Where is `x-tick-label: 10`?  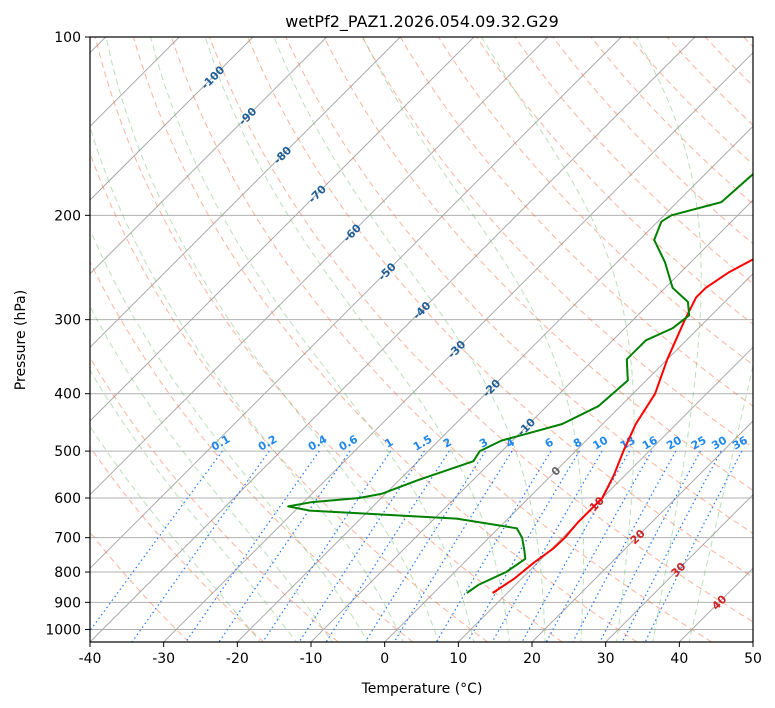
x-tick-label: 10 is located at coordinates (458, 659).